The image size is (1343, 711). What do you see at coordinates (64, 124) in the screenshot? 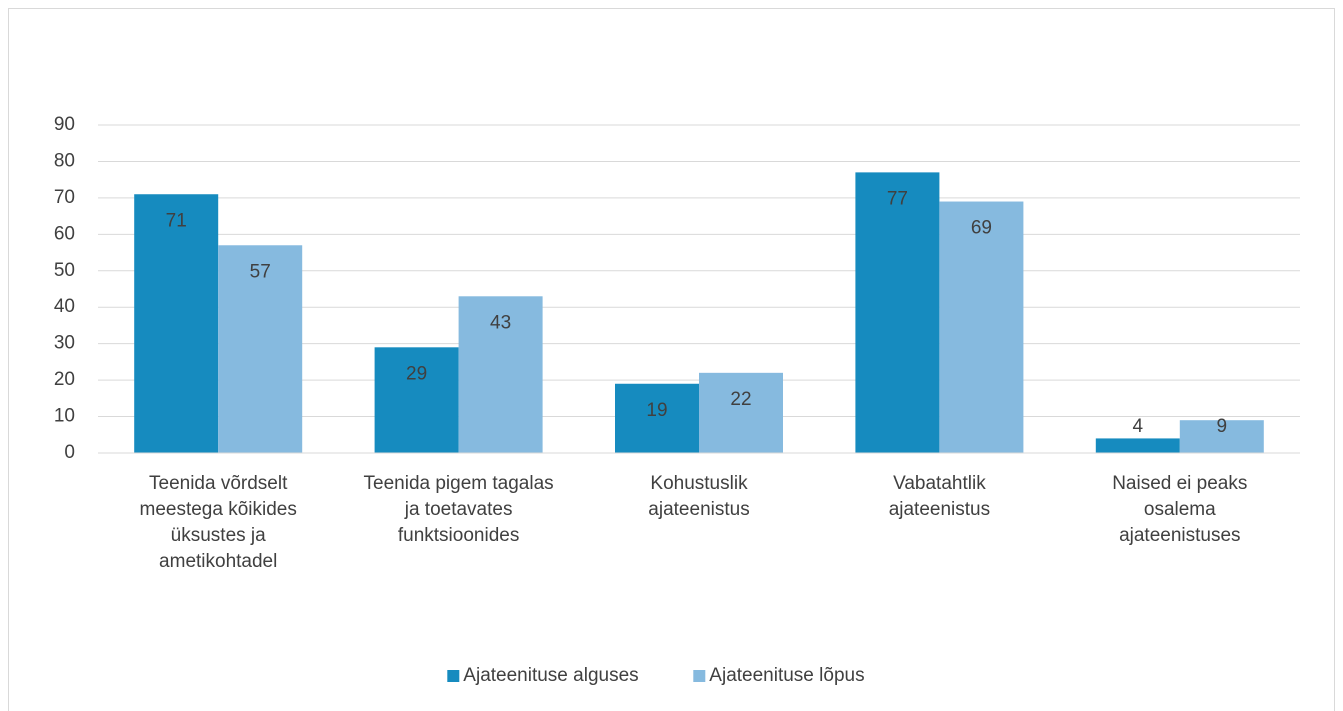
I see `y-tick-label: 90` at bounding box center [64, 124].